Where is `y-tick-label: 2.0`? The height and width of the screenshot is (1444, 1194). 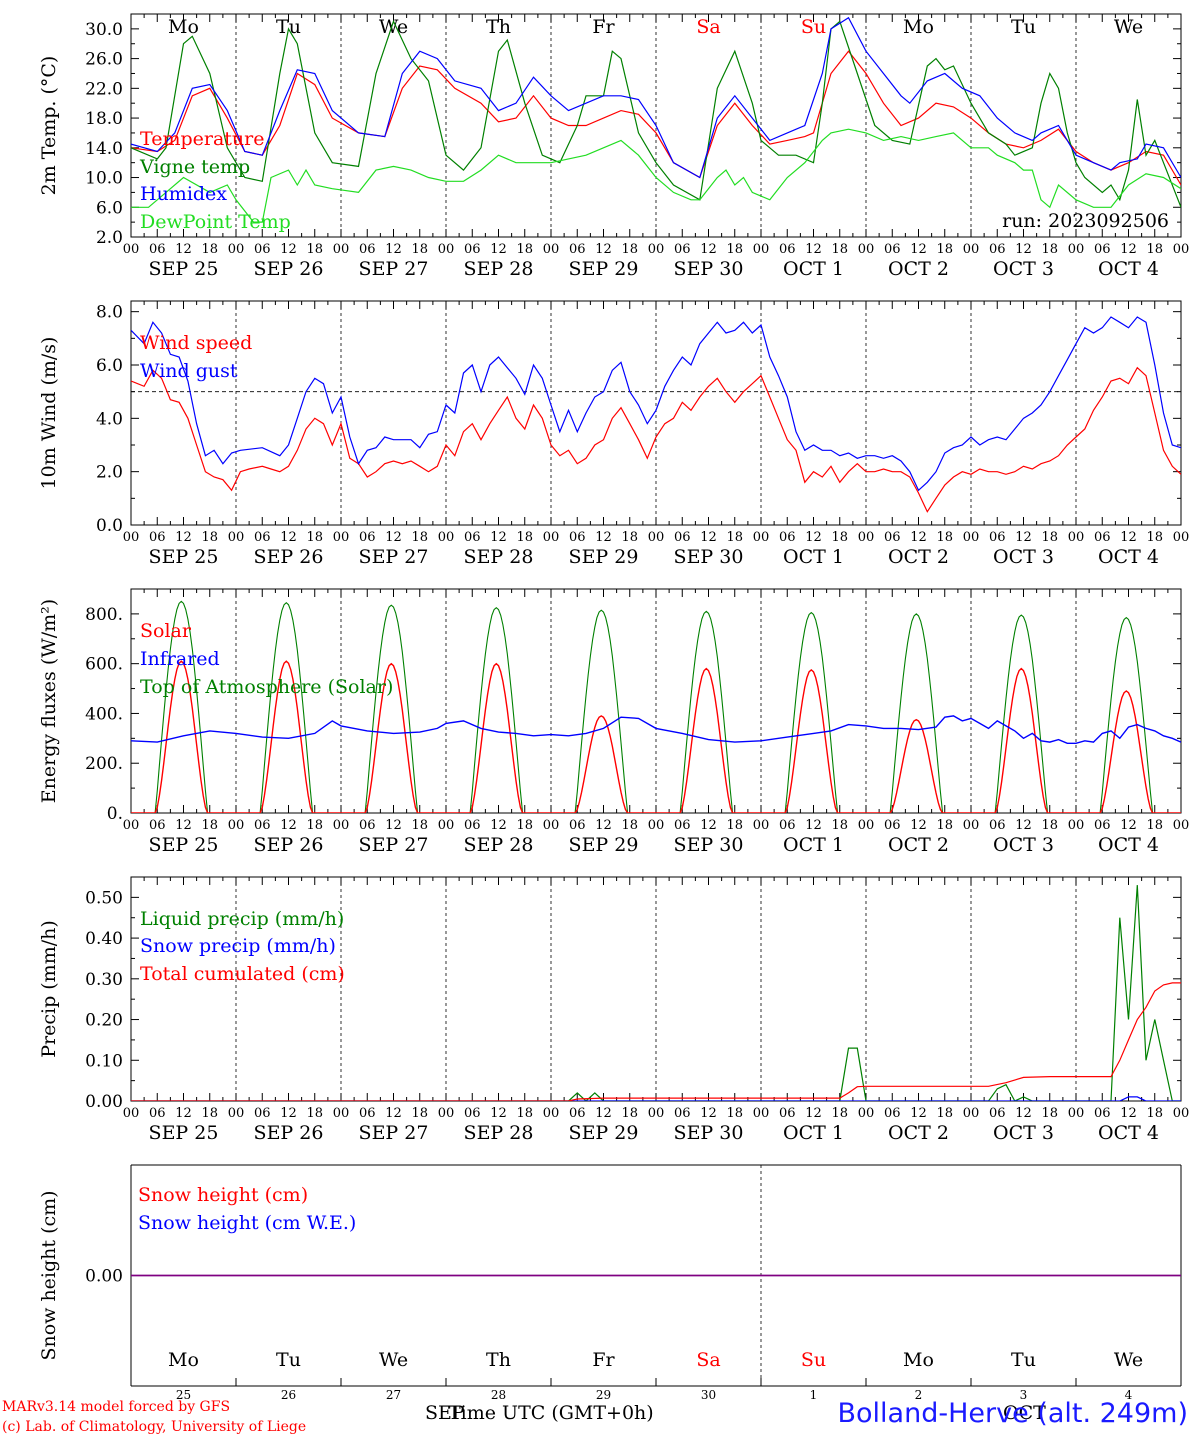
y-tick-label: 2.0 is located at coordinates (109, 473).